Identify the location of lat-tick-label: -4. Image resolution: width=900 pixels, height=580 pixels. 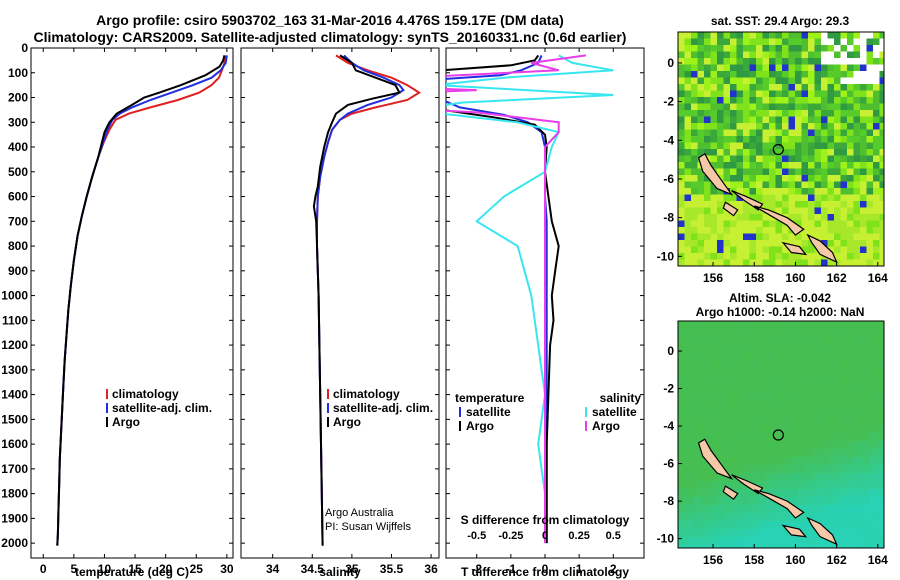
(668, 140).